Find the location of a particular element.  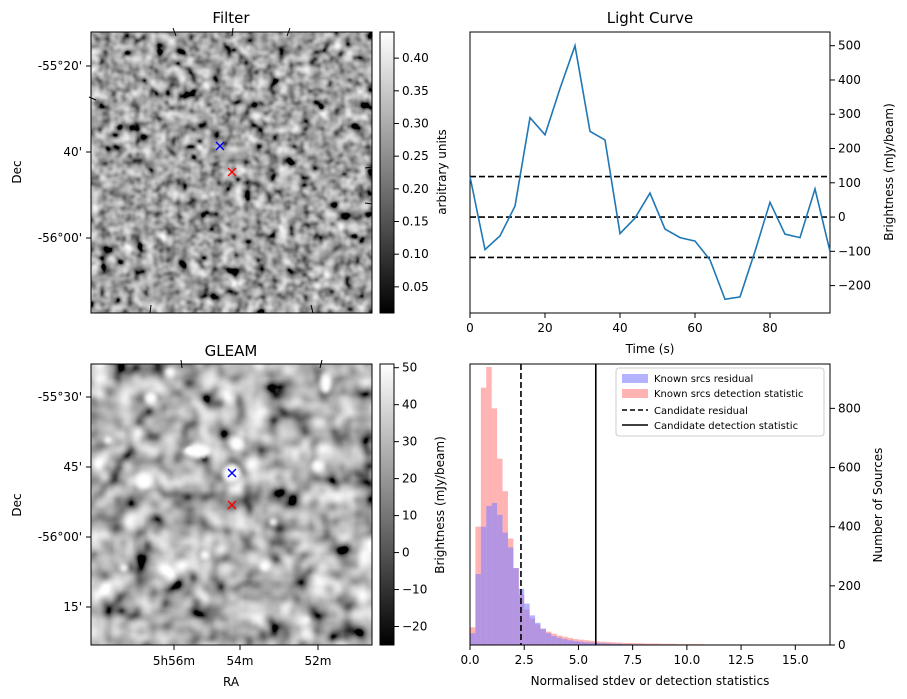

lightcurve-x-tick-label: 0 is located at coordinates (470, 328).